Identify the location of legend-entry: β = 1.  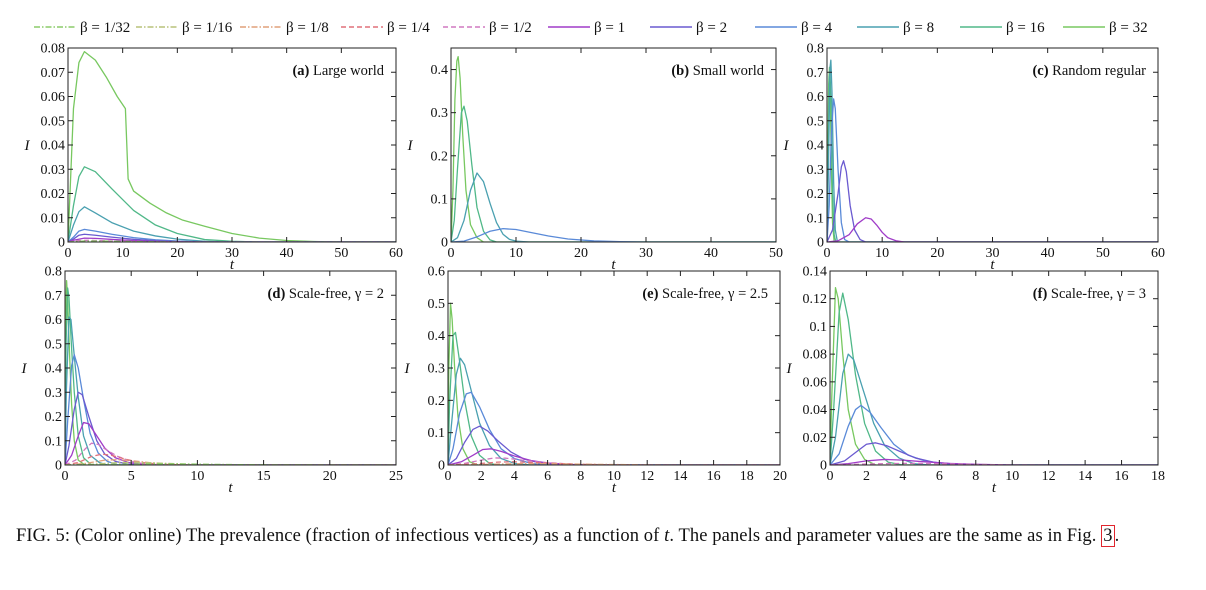
(586, 28).